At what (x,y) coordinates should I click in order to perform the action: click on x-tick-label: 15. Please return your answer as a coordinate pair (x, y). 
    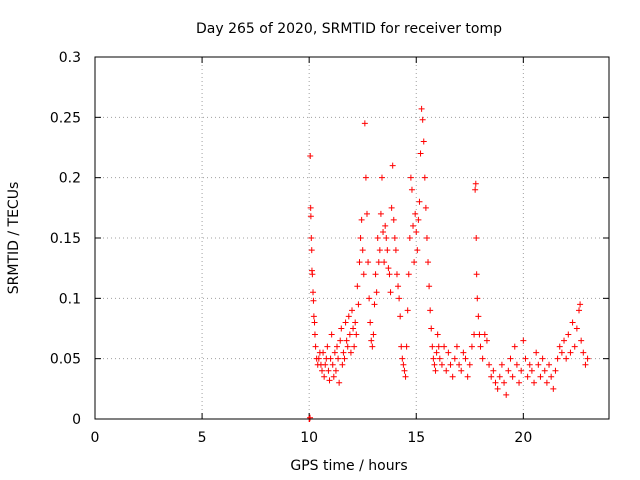
    Looking at the image, I should click on (416, 438).